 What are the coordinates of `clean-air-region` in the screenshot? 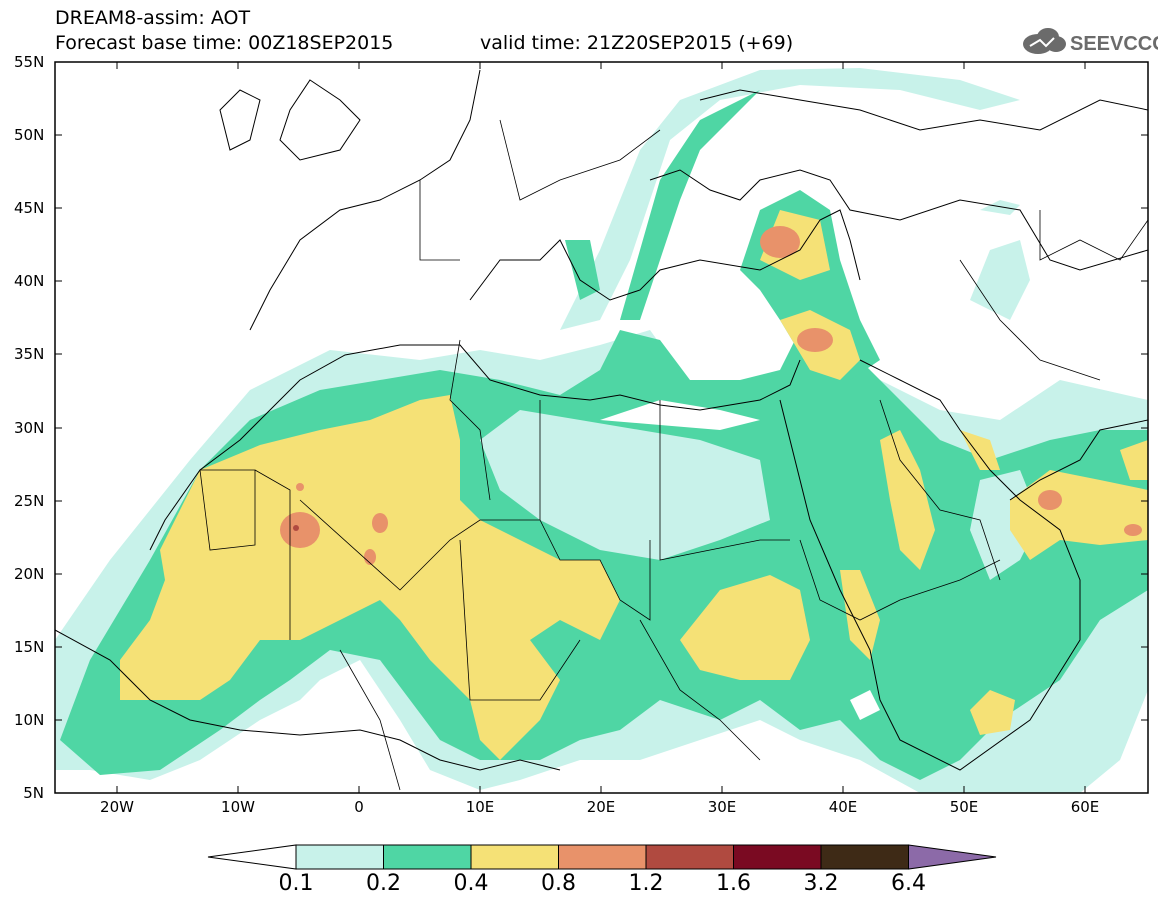 It's located at (740, 560).